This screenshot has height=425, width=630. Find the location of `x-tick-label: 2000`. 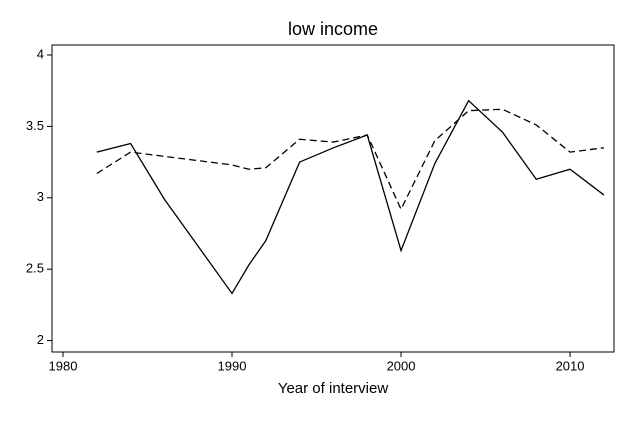

x-tick-label: 2000 is located at coordinates (401, 365).